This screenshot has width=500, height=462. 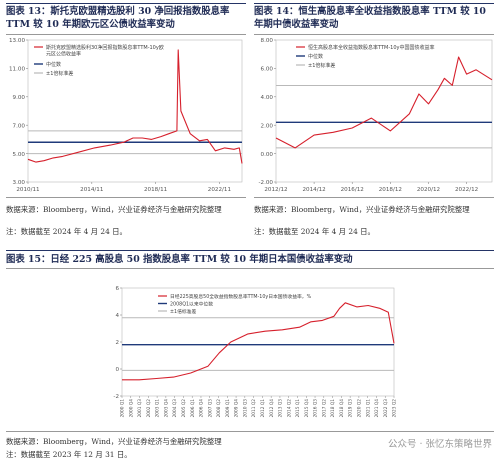 I want to click on x-tick-label: 2021 Q1, so click(x=368, y=408).